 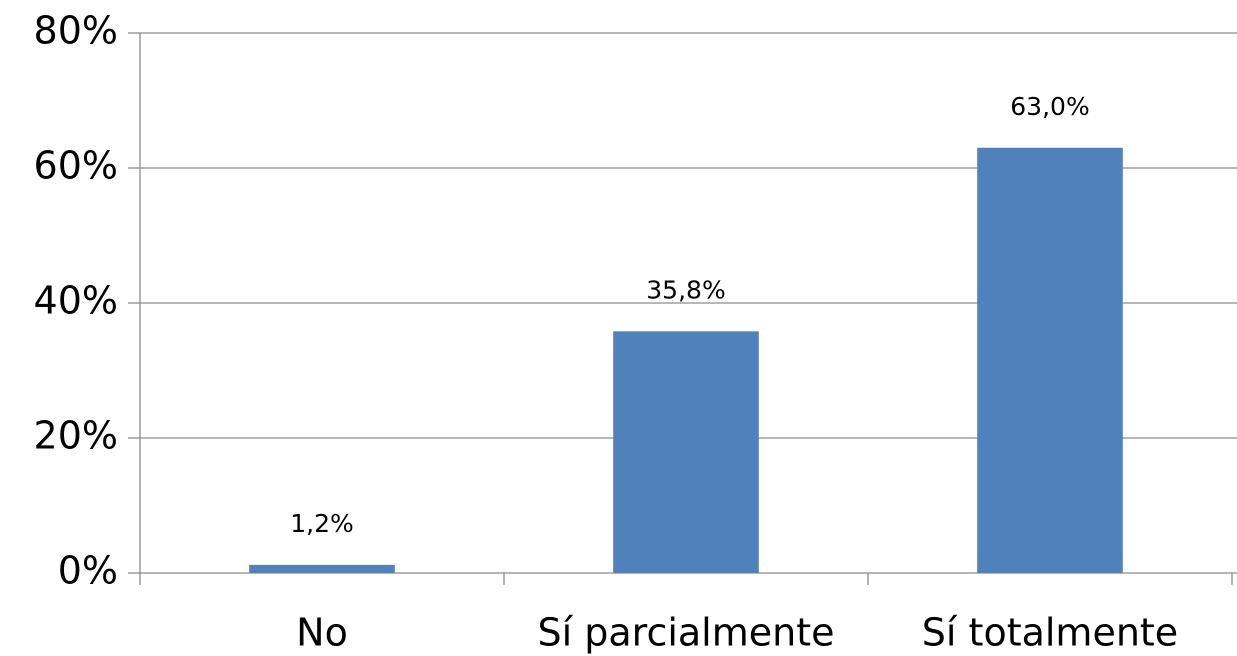 What do you see at coordinates (685, 289) in the screenshot?
I see `value-label: 35,8%` at bounding box center [685, 289].